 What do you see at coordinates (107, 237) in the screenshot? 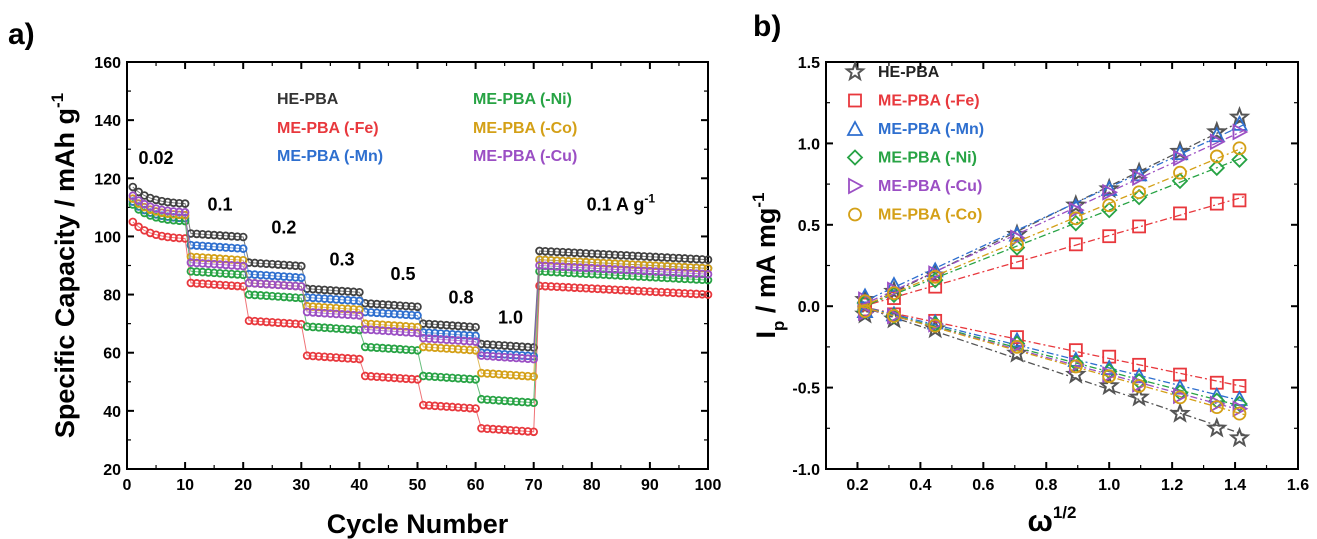
I see `y-tick-label: 100` at bounding box center [107, 237].